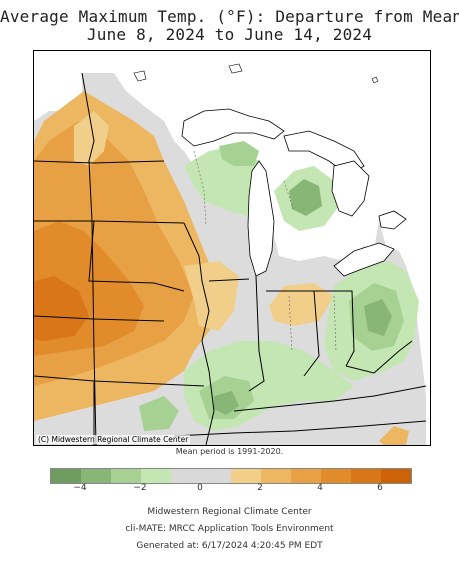  I want to click on color-legend, so click(231, 476).